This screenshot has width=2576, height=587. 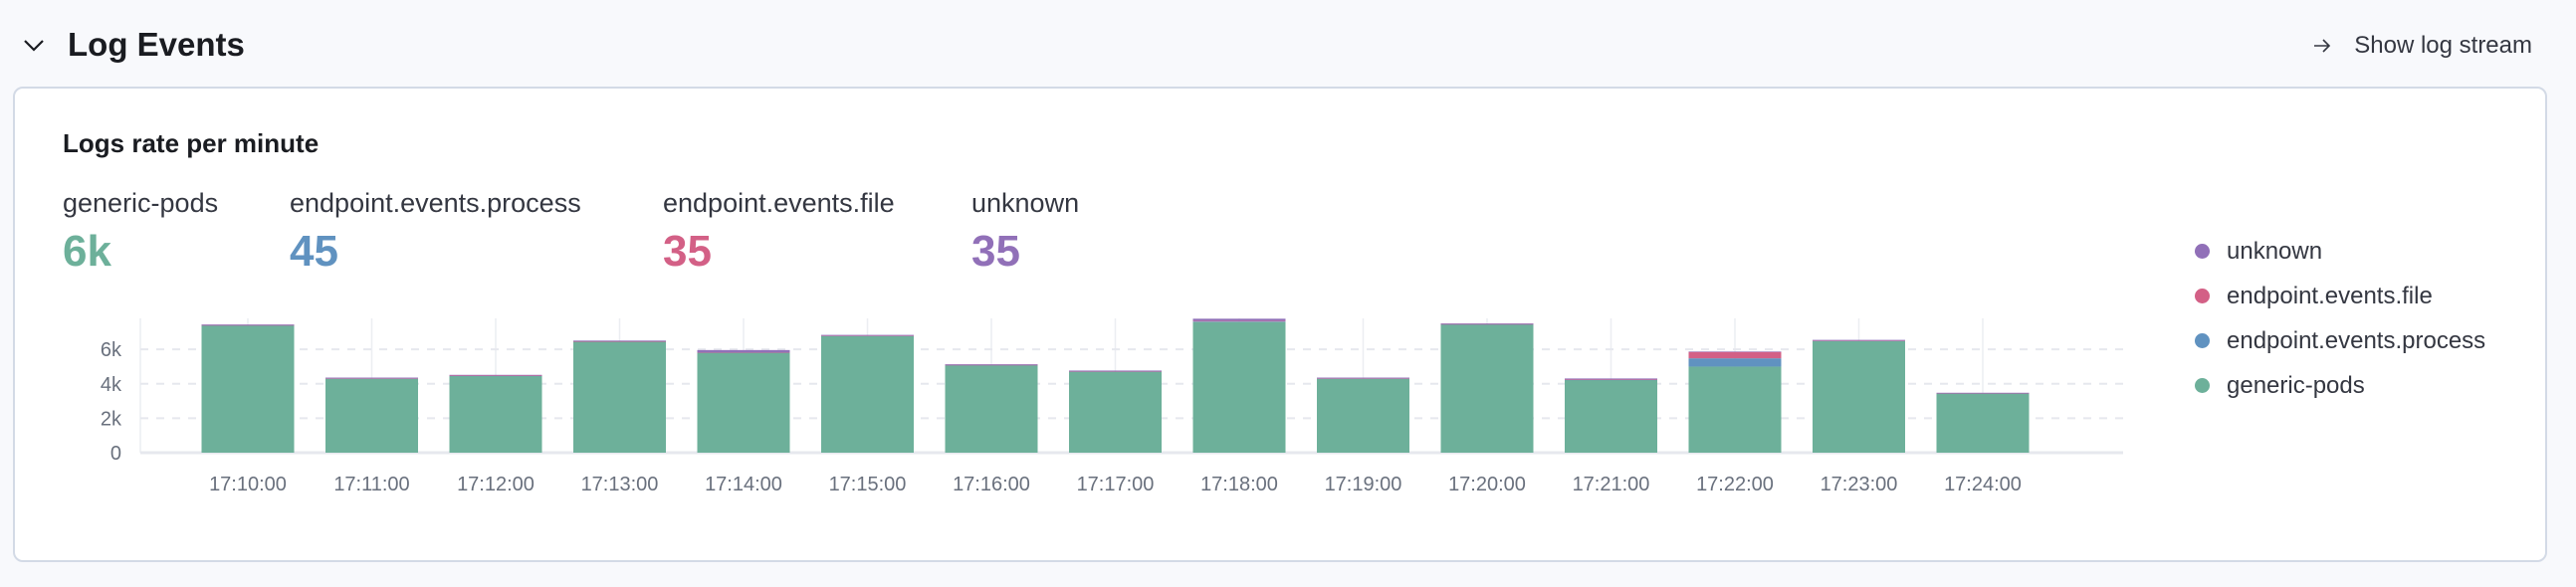 I want to click on x-tick-label: 17:15:00, so click(x=868, y=484).